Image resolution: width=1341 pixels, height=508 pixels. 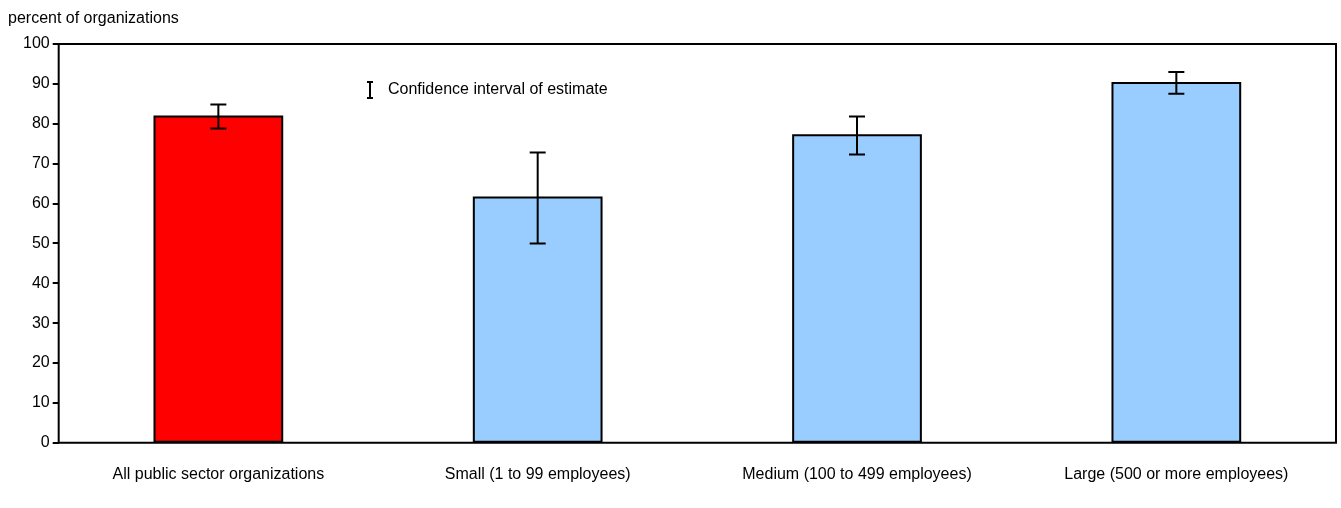 I want to click on y-tick-label: 40, so click(x=40, y=282).